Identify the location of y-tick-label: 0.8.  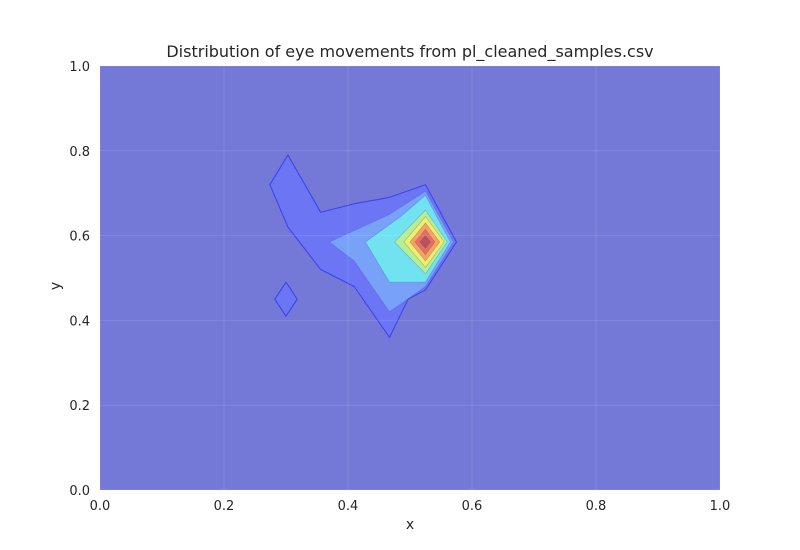
(79, 152).